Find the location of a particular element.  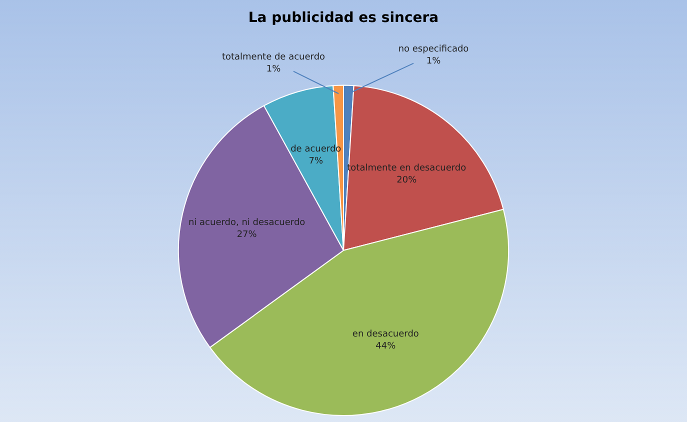

slice-label: no especificado is located at coordinates (434, 49).